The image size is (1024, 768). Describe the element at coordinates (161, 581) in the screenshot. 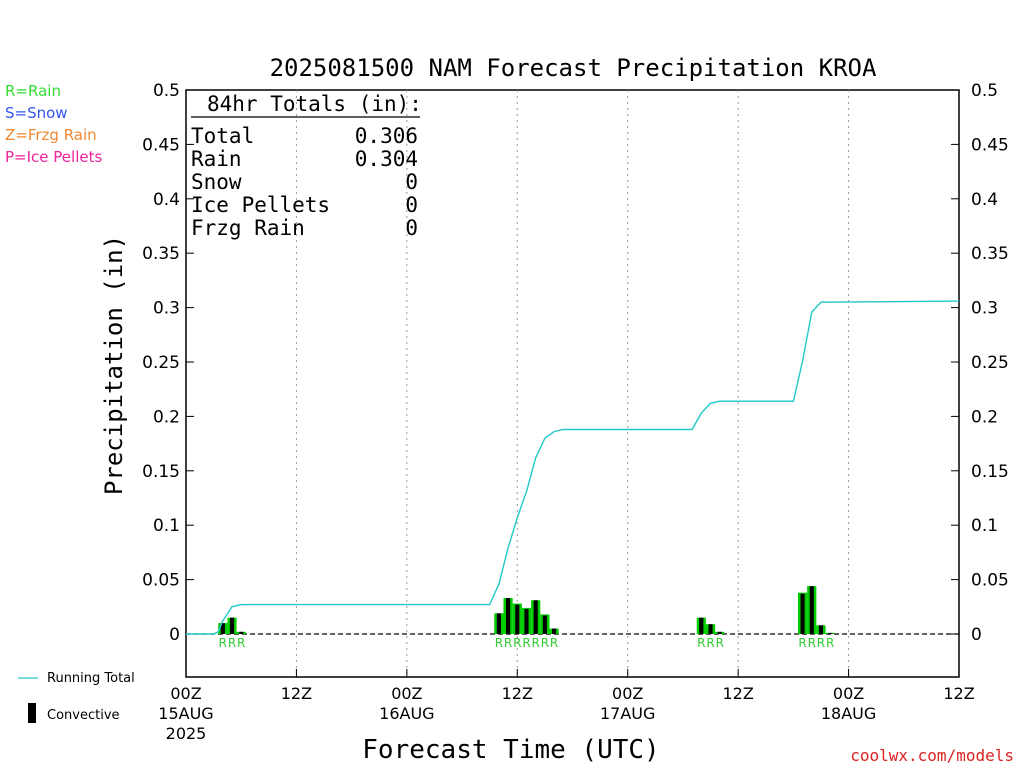

I see `y-tick-label: 0.05` at that location.